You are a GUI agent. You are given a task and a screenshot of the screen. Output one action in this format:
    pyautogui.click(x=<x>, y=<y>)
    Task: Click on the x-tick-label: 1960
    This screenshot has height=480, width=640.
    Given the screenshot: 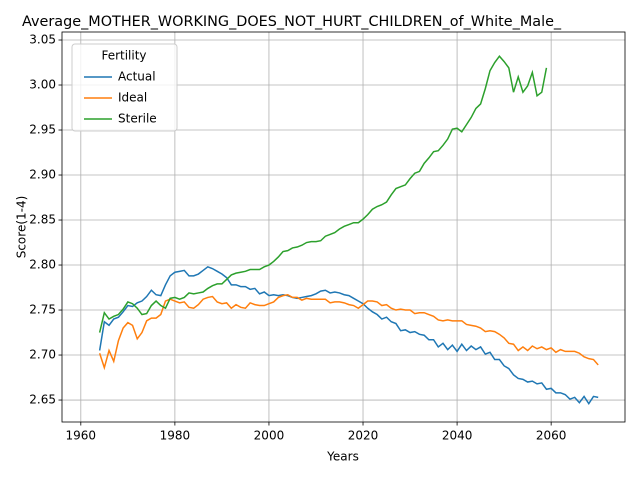 What is the action you would take?
    pyautogui.click(x=81, y=436)
    